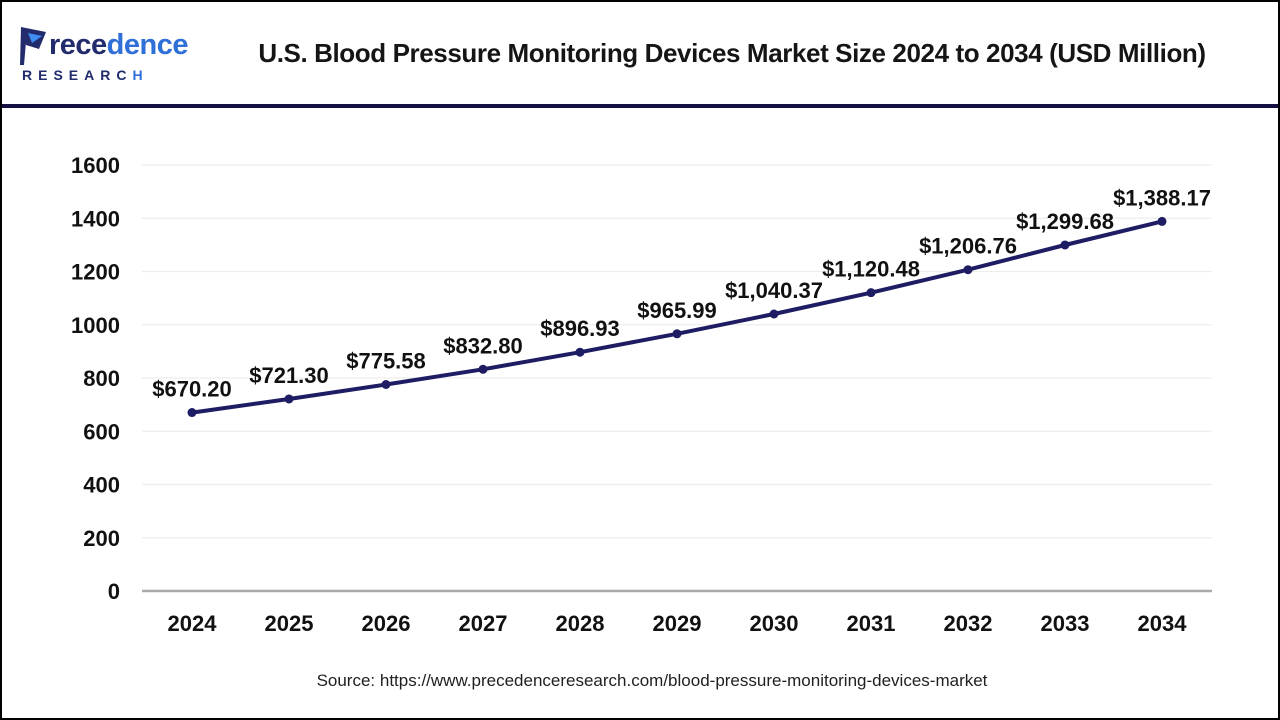  I want to click on x-tick-label: 2029, so click(677, 623).